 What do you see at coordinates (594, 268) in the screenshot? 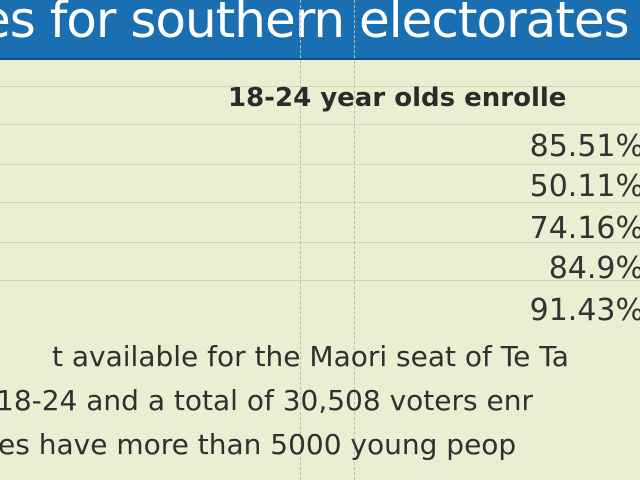
I see `table-cell-value: 84.9%` at bounding box center [594, 268].